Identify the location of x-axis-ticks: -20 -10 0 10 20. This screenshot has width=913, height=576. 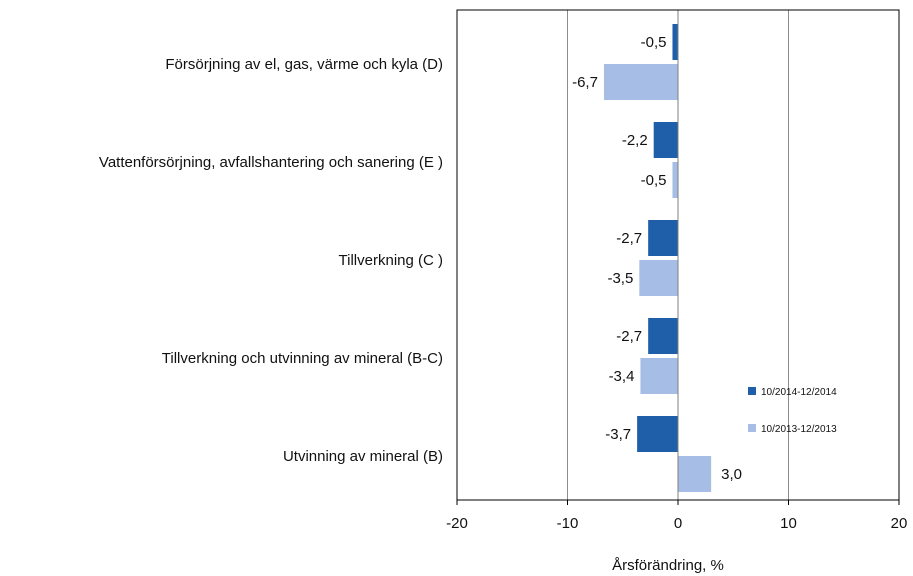
(676, 516).